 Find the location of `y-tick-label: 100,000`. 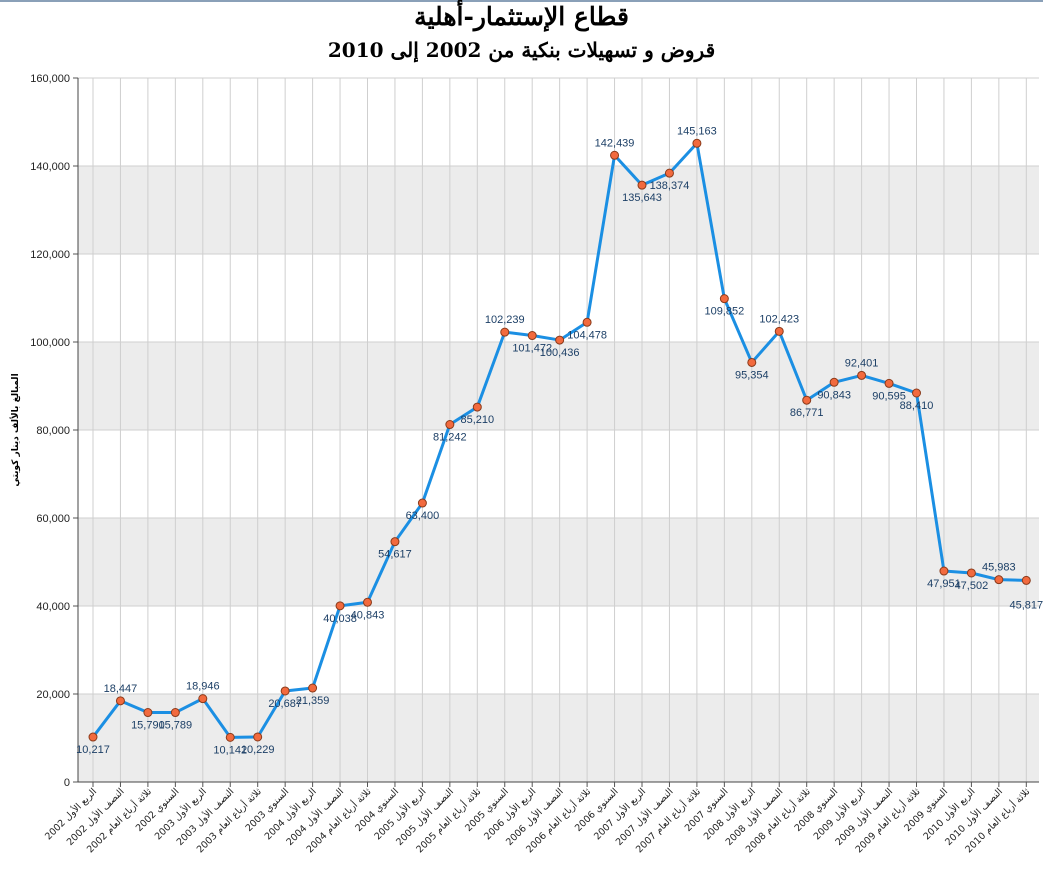

y-tick-label: 100,000 is located at coordinates (50, 343).